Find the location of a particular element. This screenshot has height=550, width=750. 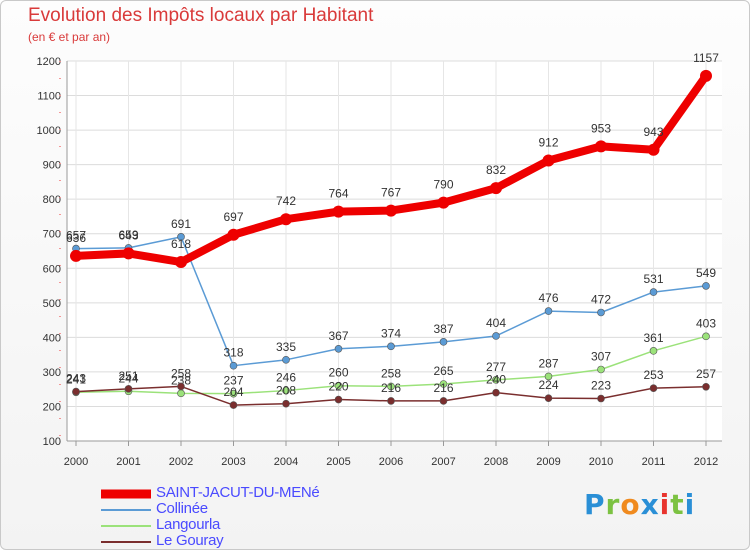

data-label: 636 is located at coordinates (76, 238).